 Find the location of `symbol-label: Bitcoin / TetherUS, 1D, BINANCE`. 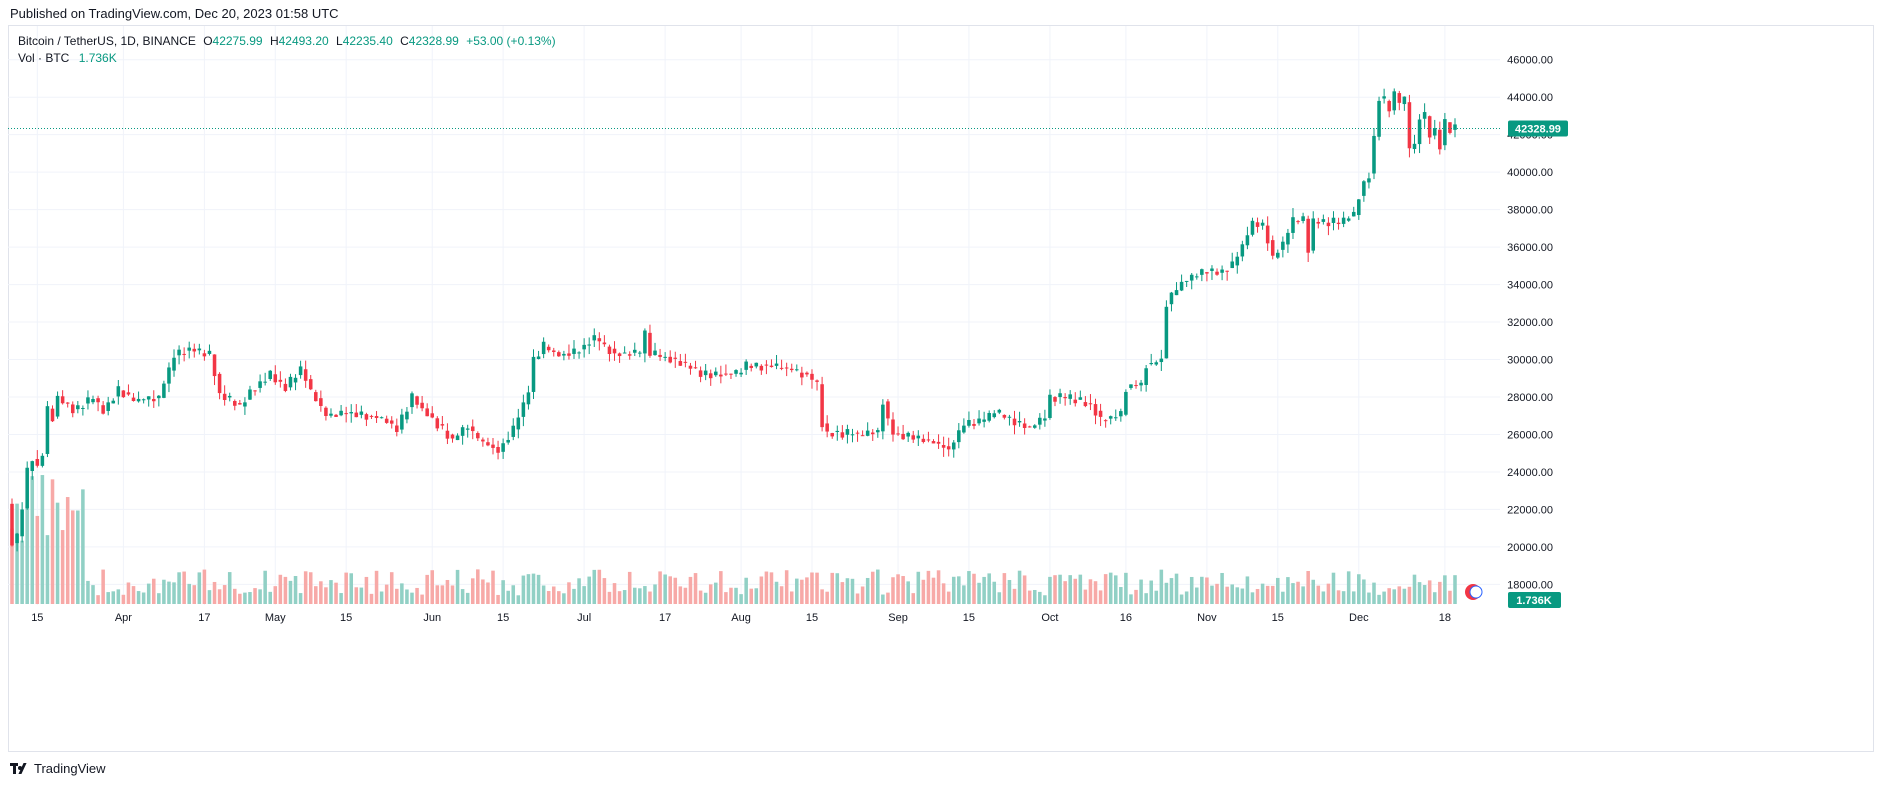

symbol-label: Bitcoin / TetherUS, 1D, BINANCE is located at coordinates (107, 41).